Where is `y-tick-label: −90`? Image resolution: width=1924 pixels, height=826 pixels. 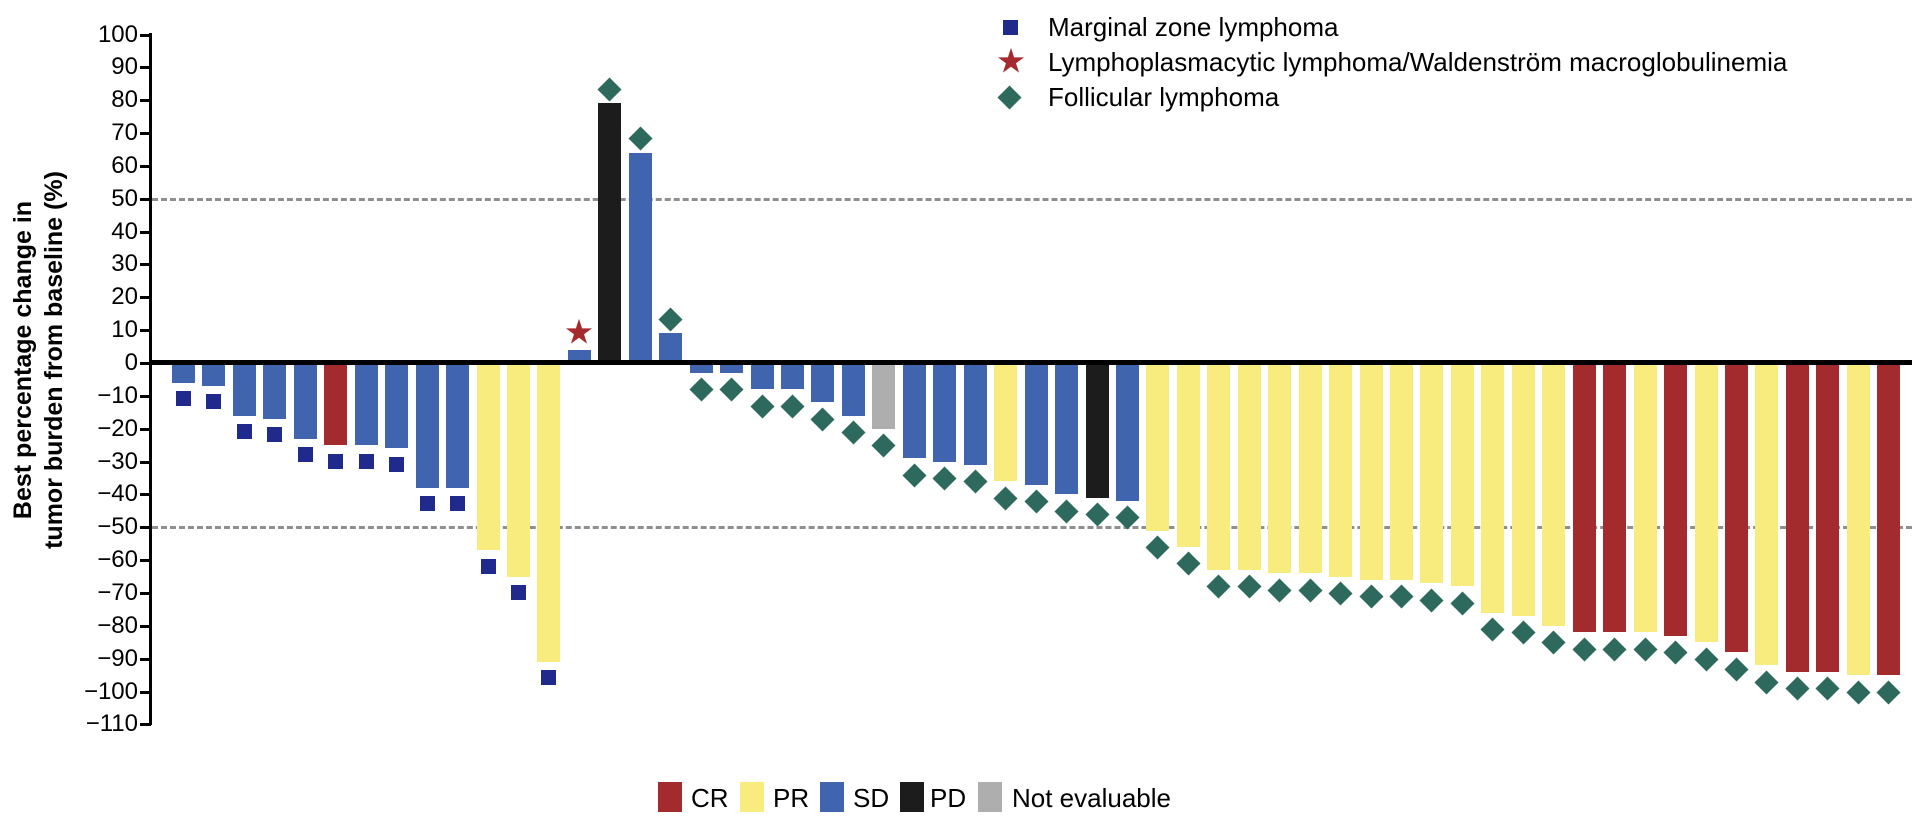
y-tick-label: −90 is located at coordinates (117, 658).